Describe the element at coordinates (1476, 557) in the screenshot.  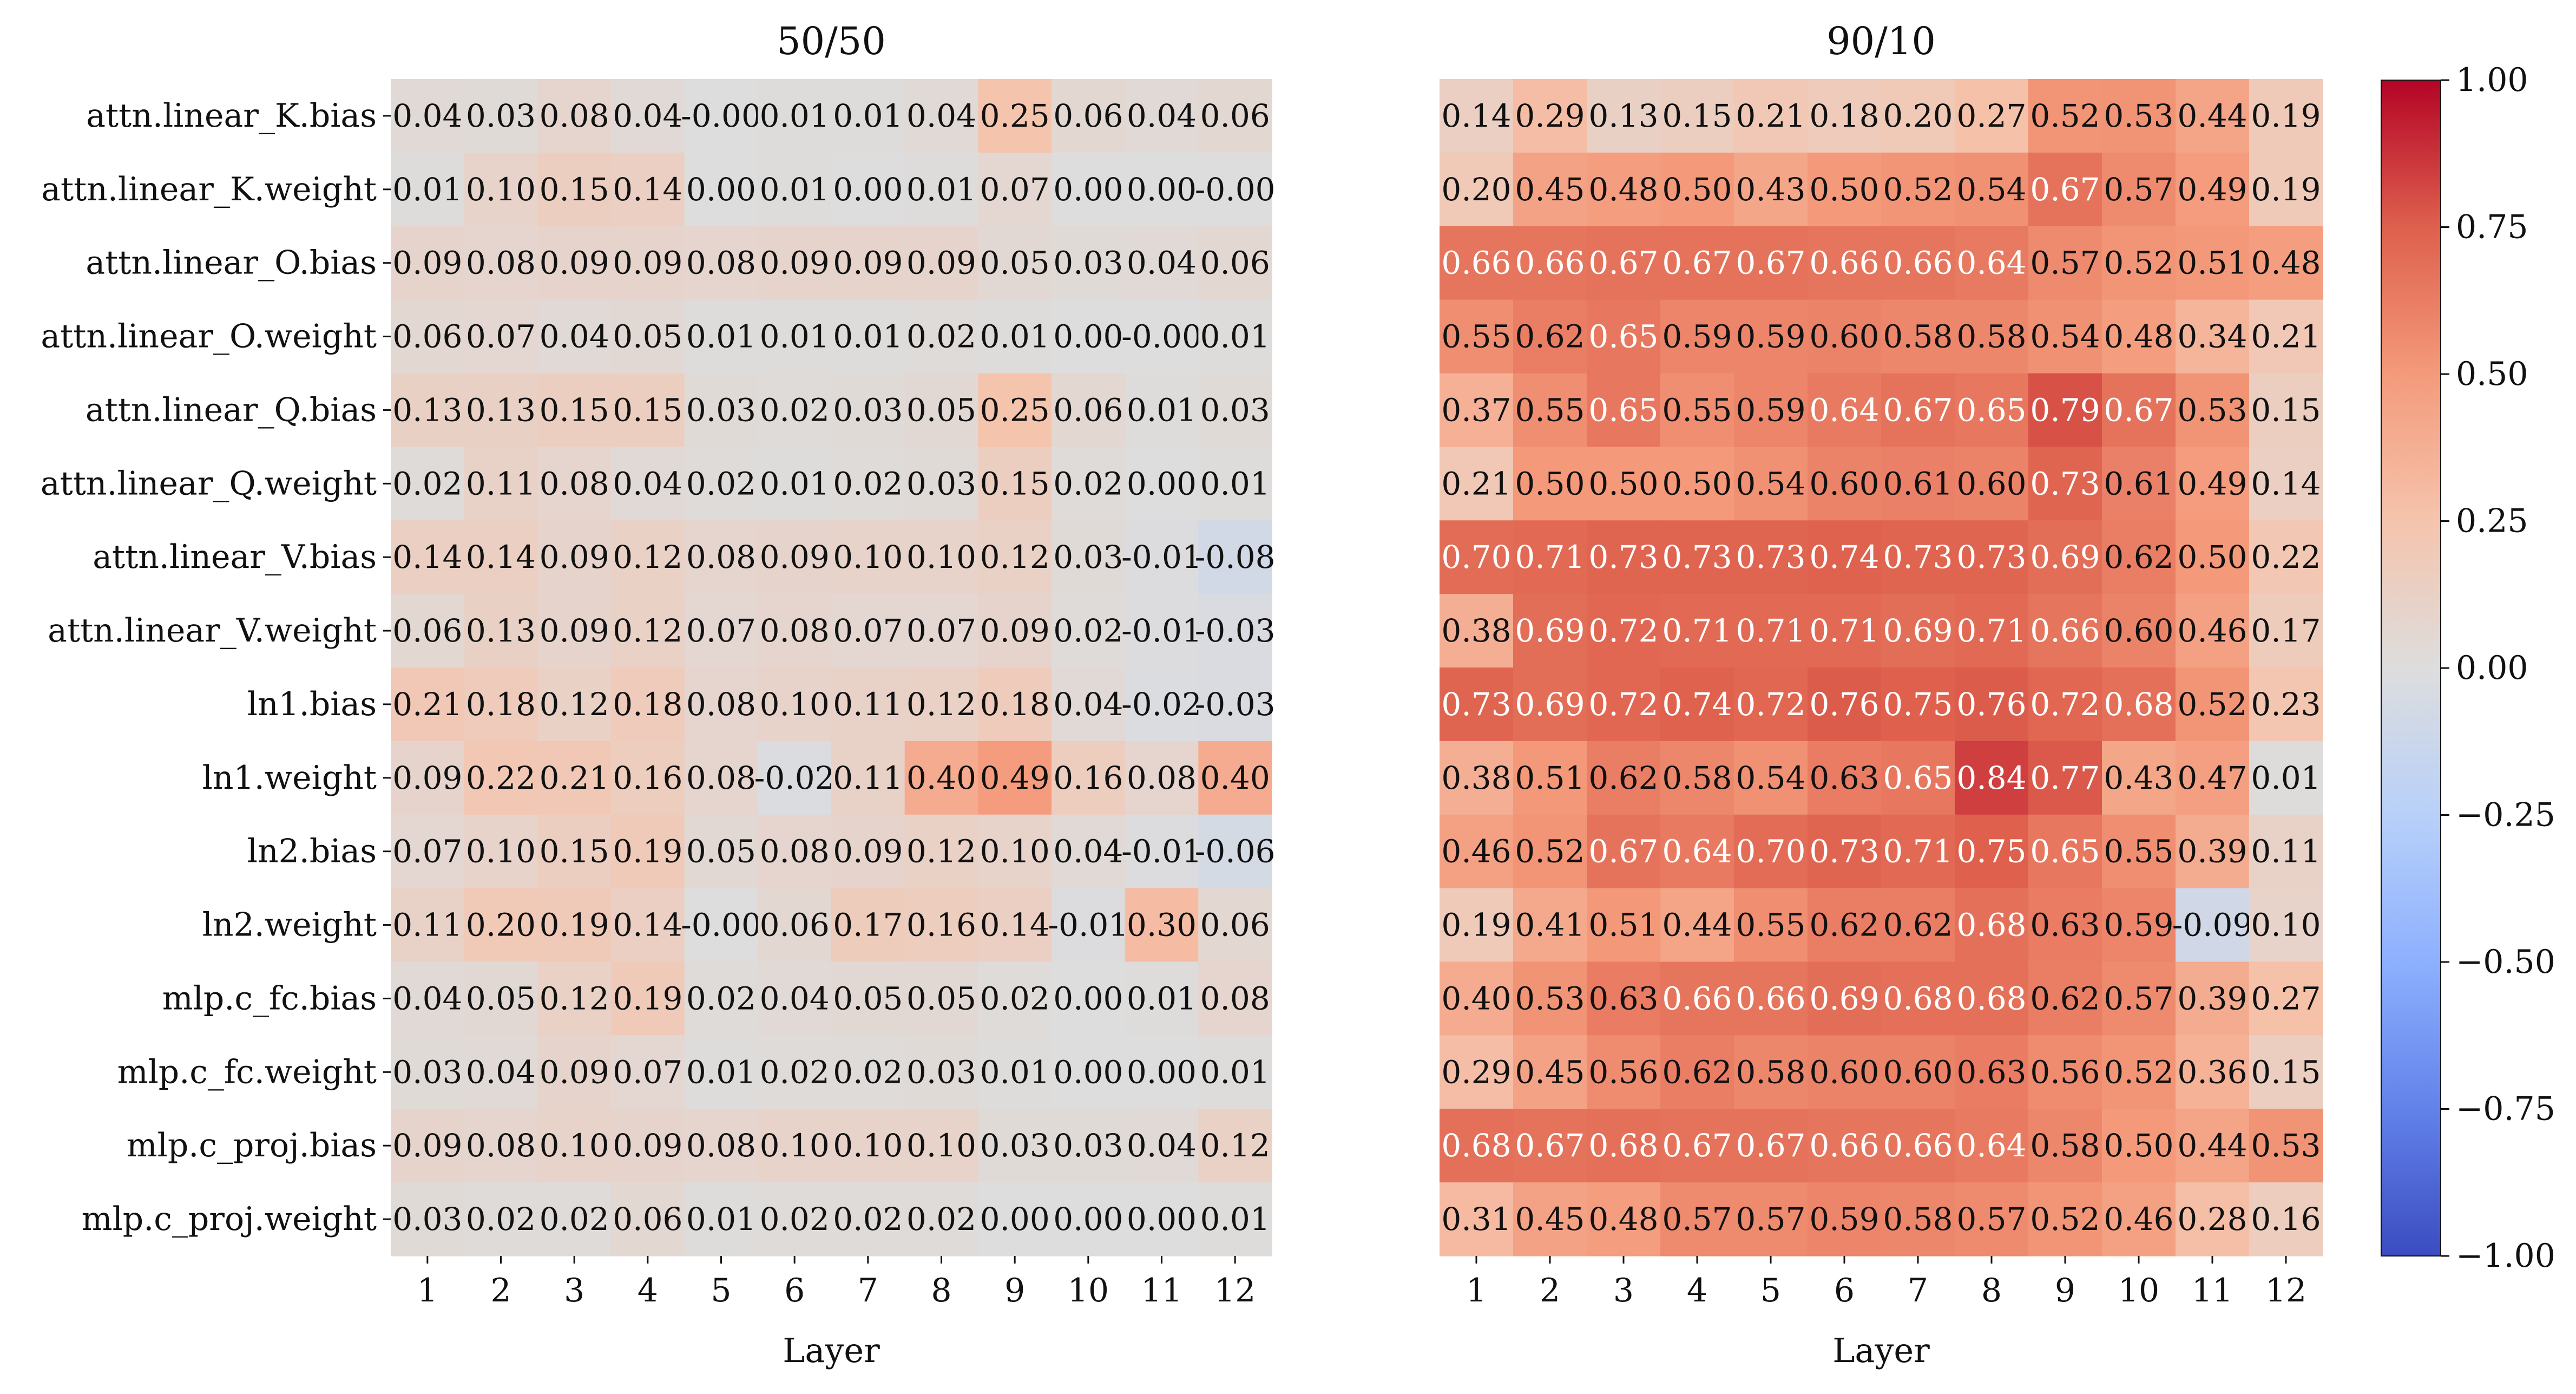
I see `cell-value-label: 0.70` at that location.